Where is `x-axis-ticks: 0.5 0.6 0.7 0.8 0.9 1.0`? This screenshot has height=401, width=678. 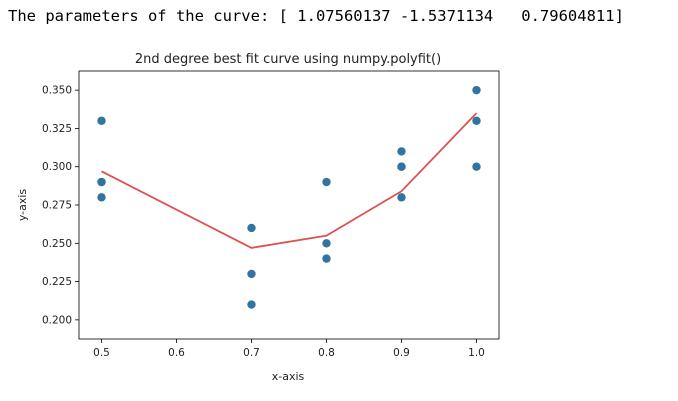 x-axis-ticks: 0.5 0.6 0.7 0.8 0.9 1.0 is located at coordinates (289, 349).